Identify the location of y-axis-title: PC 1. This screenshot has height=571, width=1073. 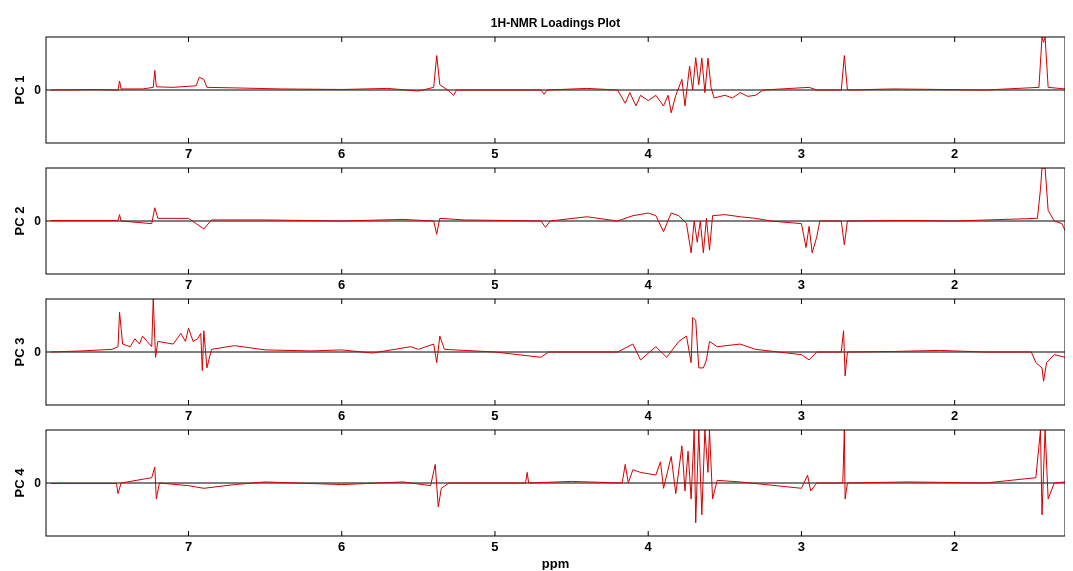
(19, 90).